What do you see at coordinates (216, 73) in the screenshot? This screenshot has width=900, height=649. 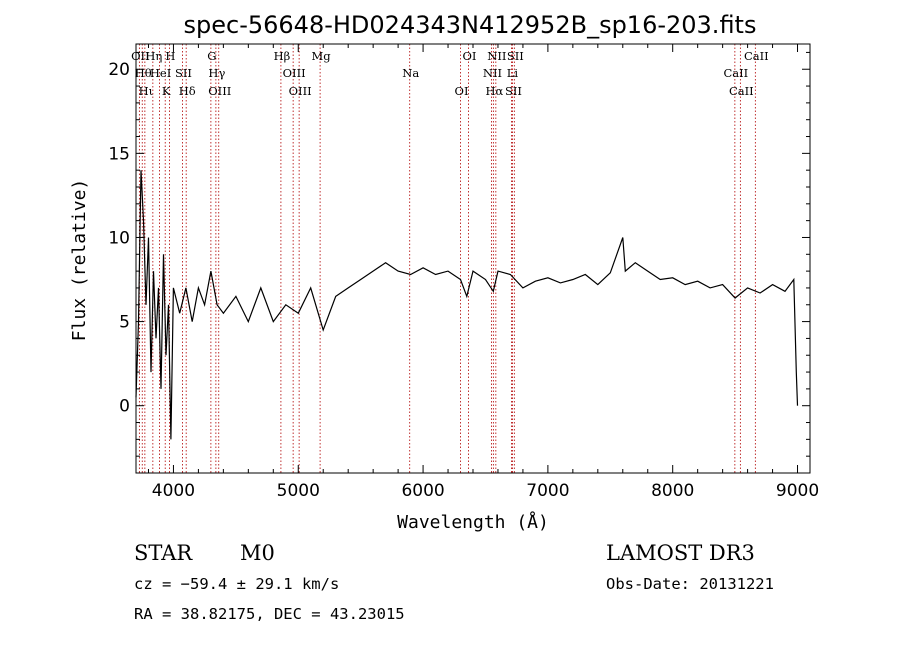 I see `reference-line-label: Hγ` at bounding box center [216, 73].